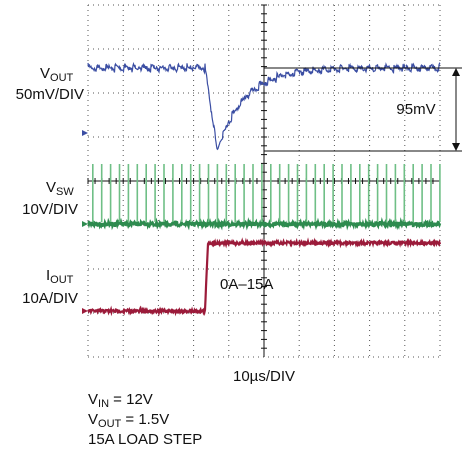 Image resolution: width=467 pixels, height=450 pixels. I want to click on delta-label: 95mV, so click(415, 109).